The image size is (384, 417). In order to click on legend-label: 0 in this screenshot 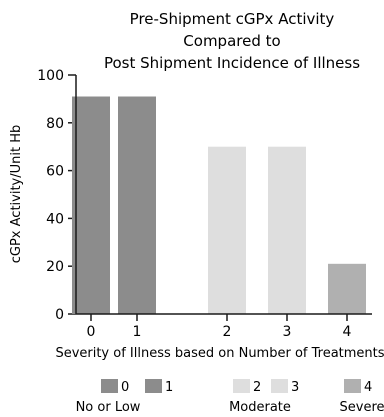, I will do `click(125, 387)`.